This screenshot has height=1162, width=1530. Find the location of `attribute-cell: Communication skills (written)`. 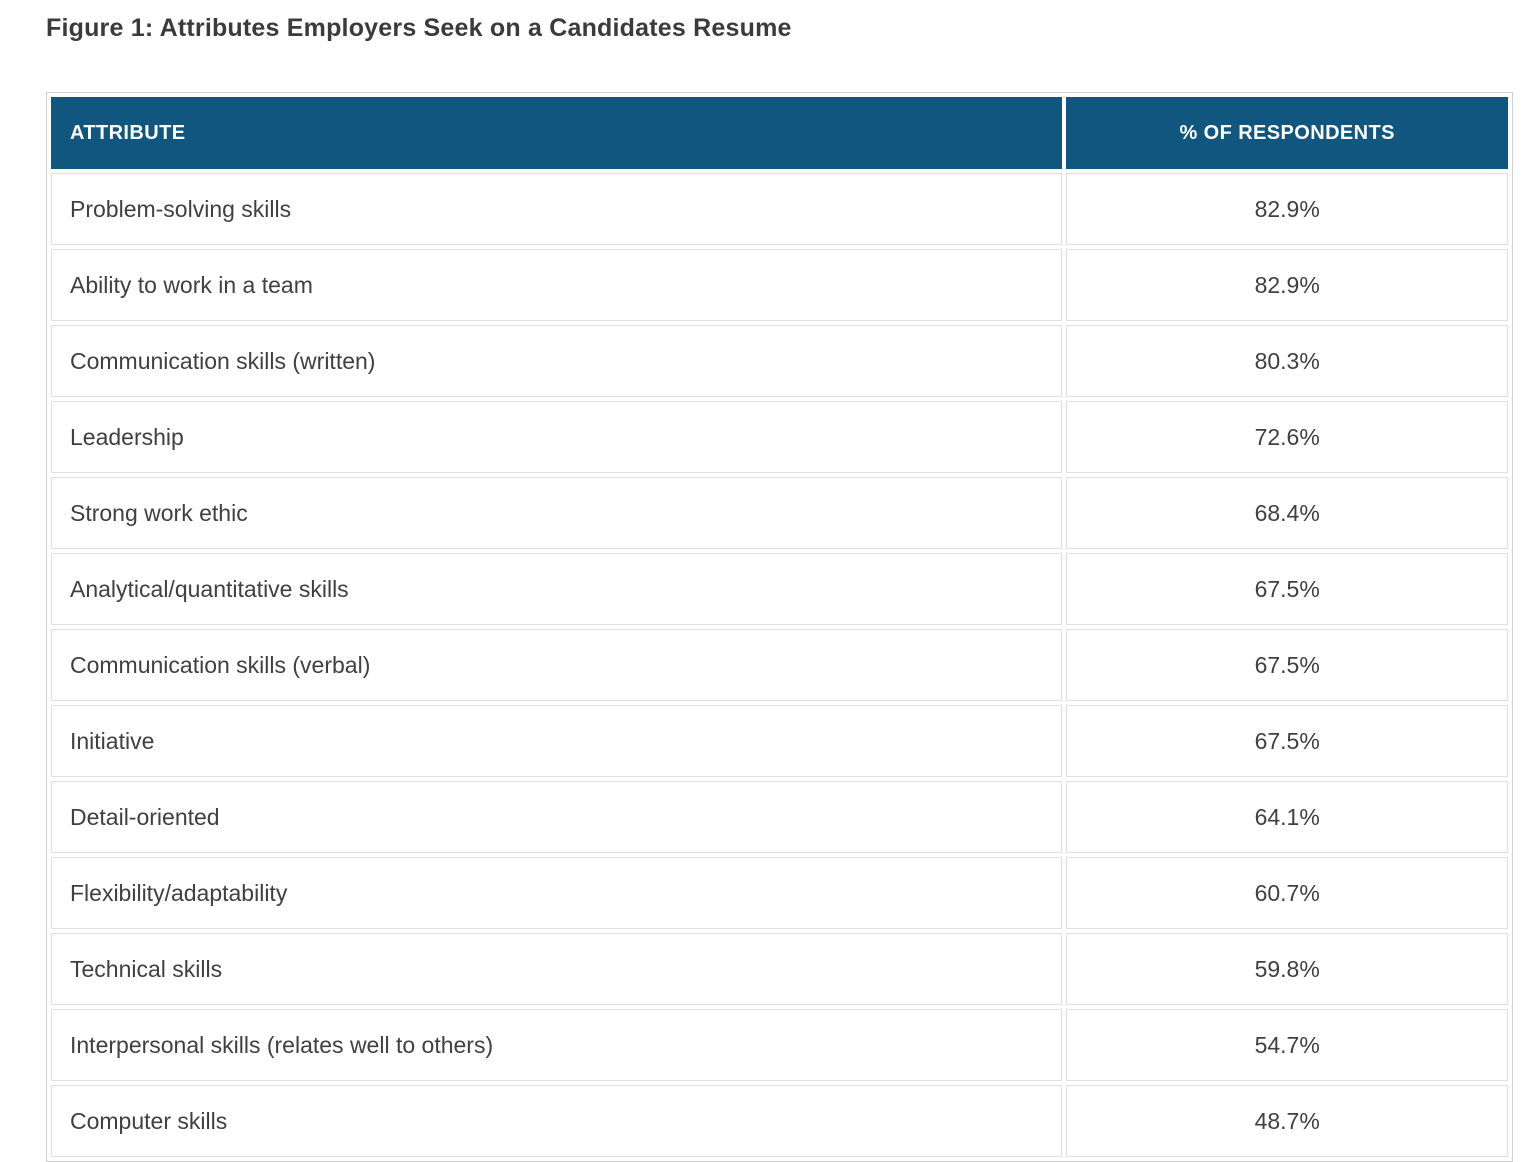

attribute-cell: Communication skills (written) is located at coordinates (557, 361).